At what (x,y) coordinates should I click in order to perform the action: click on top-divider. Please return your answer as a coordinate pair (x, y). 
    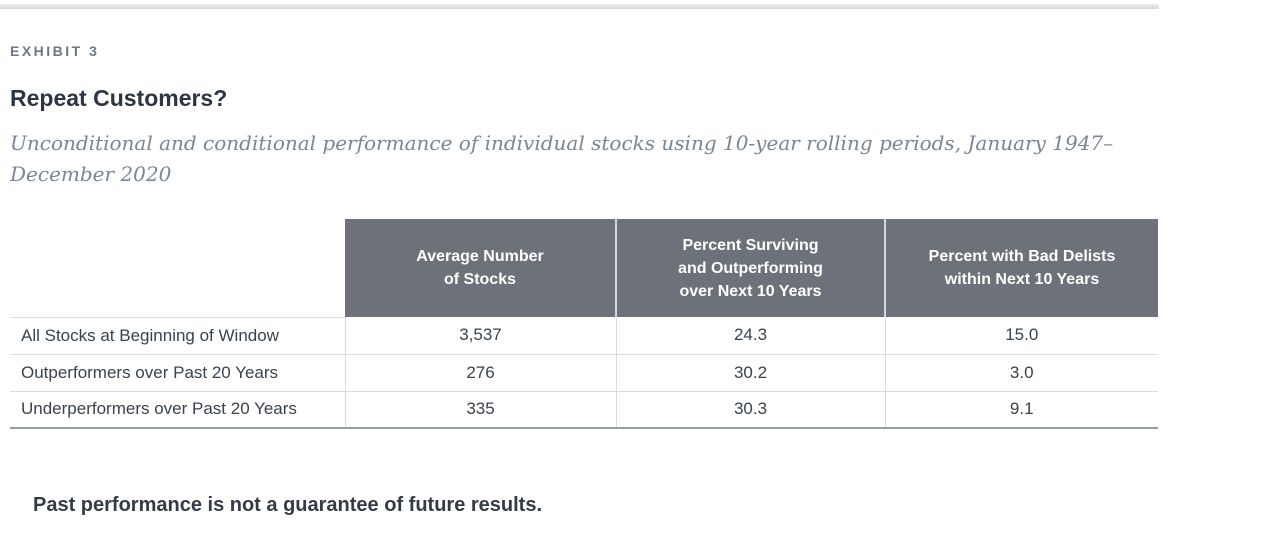
    Looking at the image, I should click on (579, 6).